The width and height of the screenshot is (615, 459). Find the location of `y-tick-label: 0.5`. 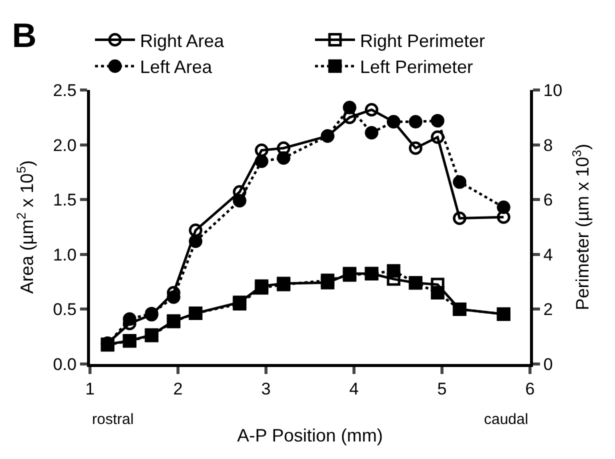

y-tick-label: 0.5 is located at coordinates (64, 310).